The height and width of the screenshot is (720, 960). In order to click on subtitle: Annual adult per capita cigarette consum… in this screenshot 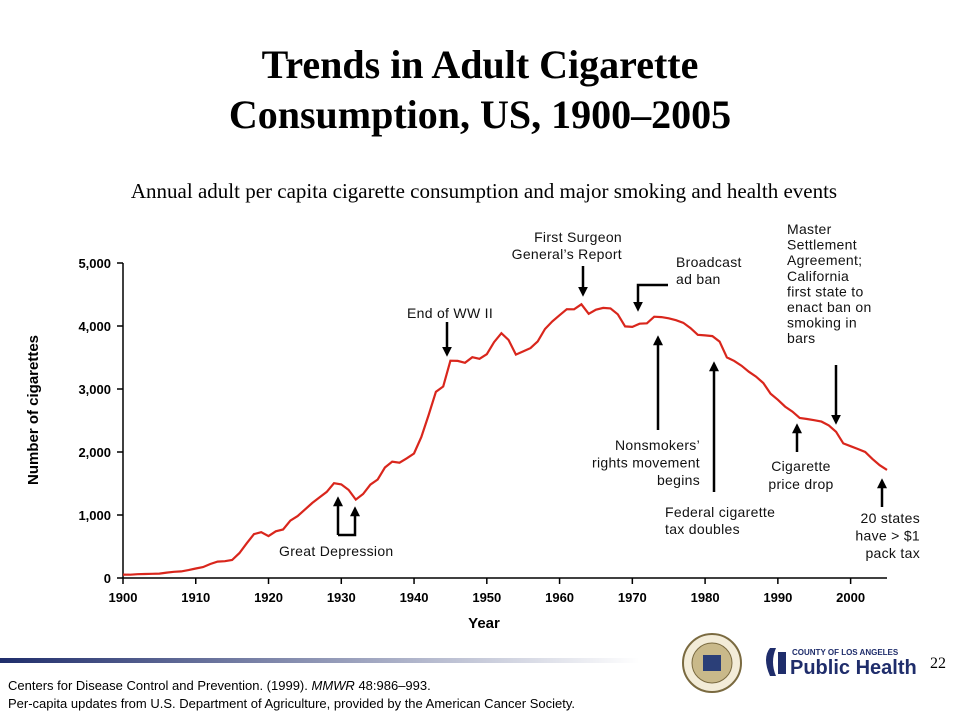, I will do `click(484, 191)`.